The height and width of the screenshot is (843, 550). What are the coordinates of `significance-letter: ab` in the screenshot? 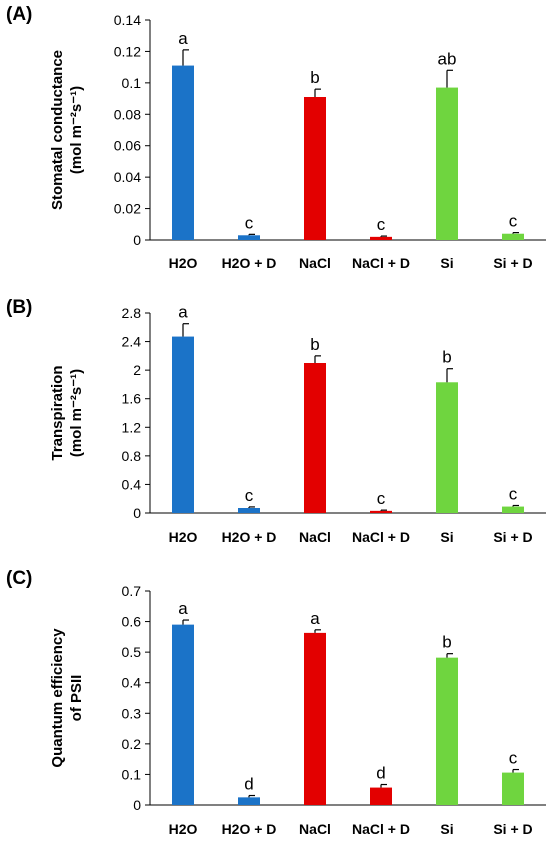 It's located at (447, 58).